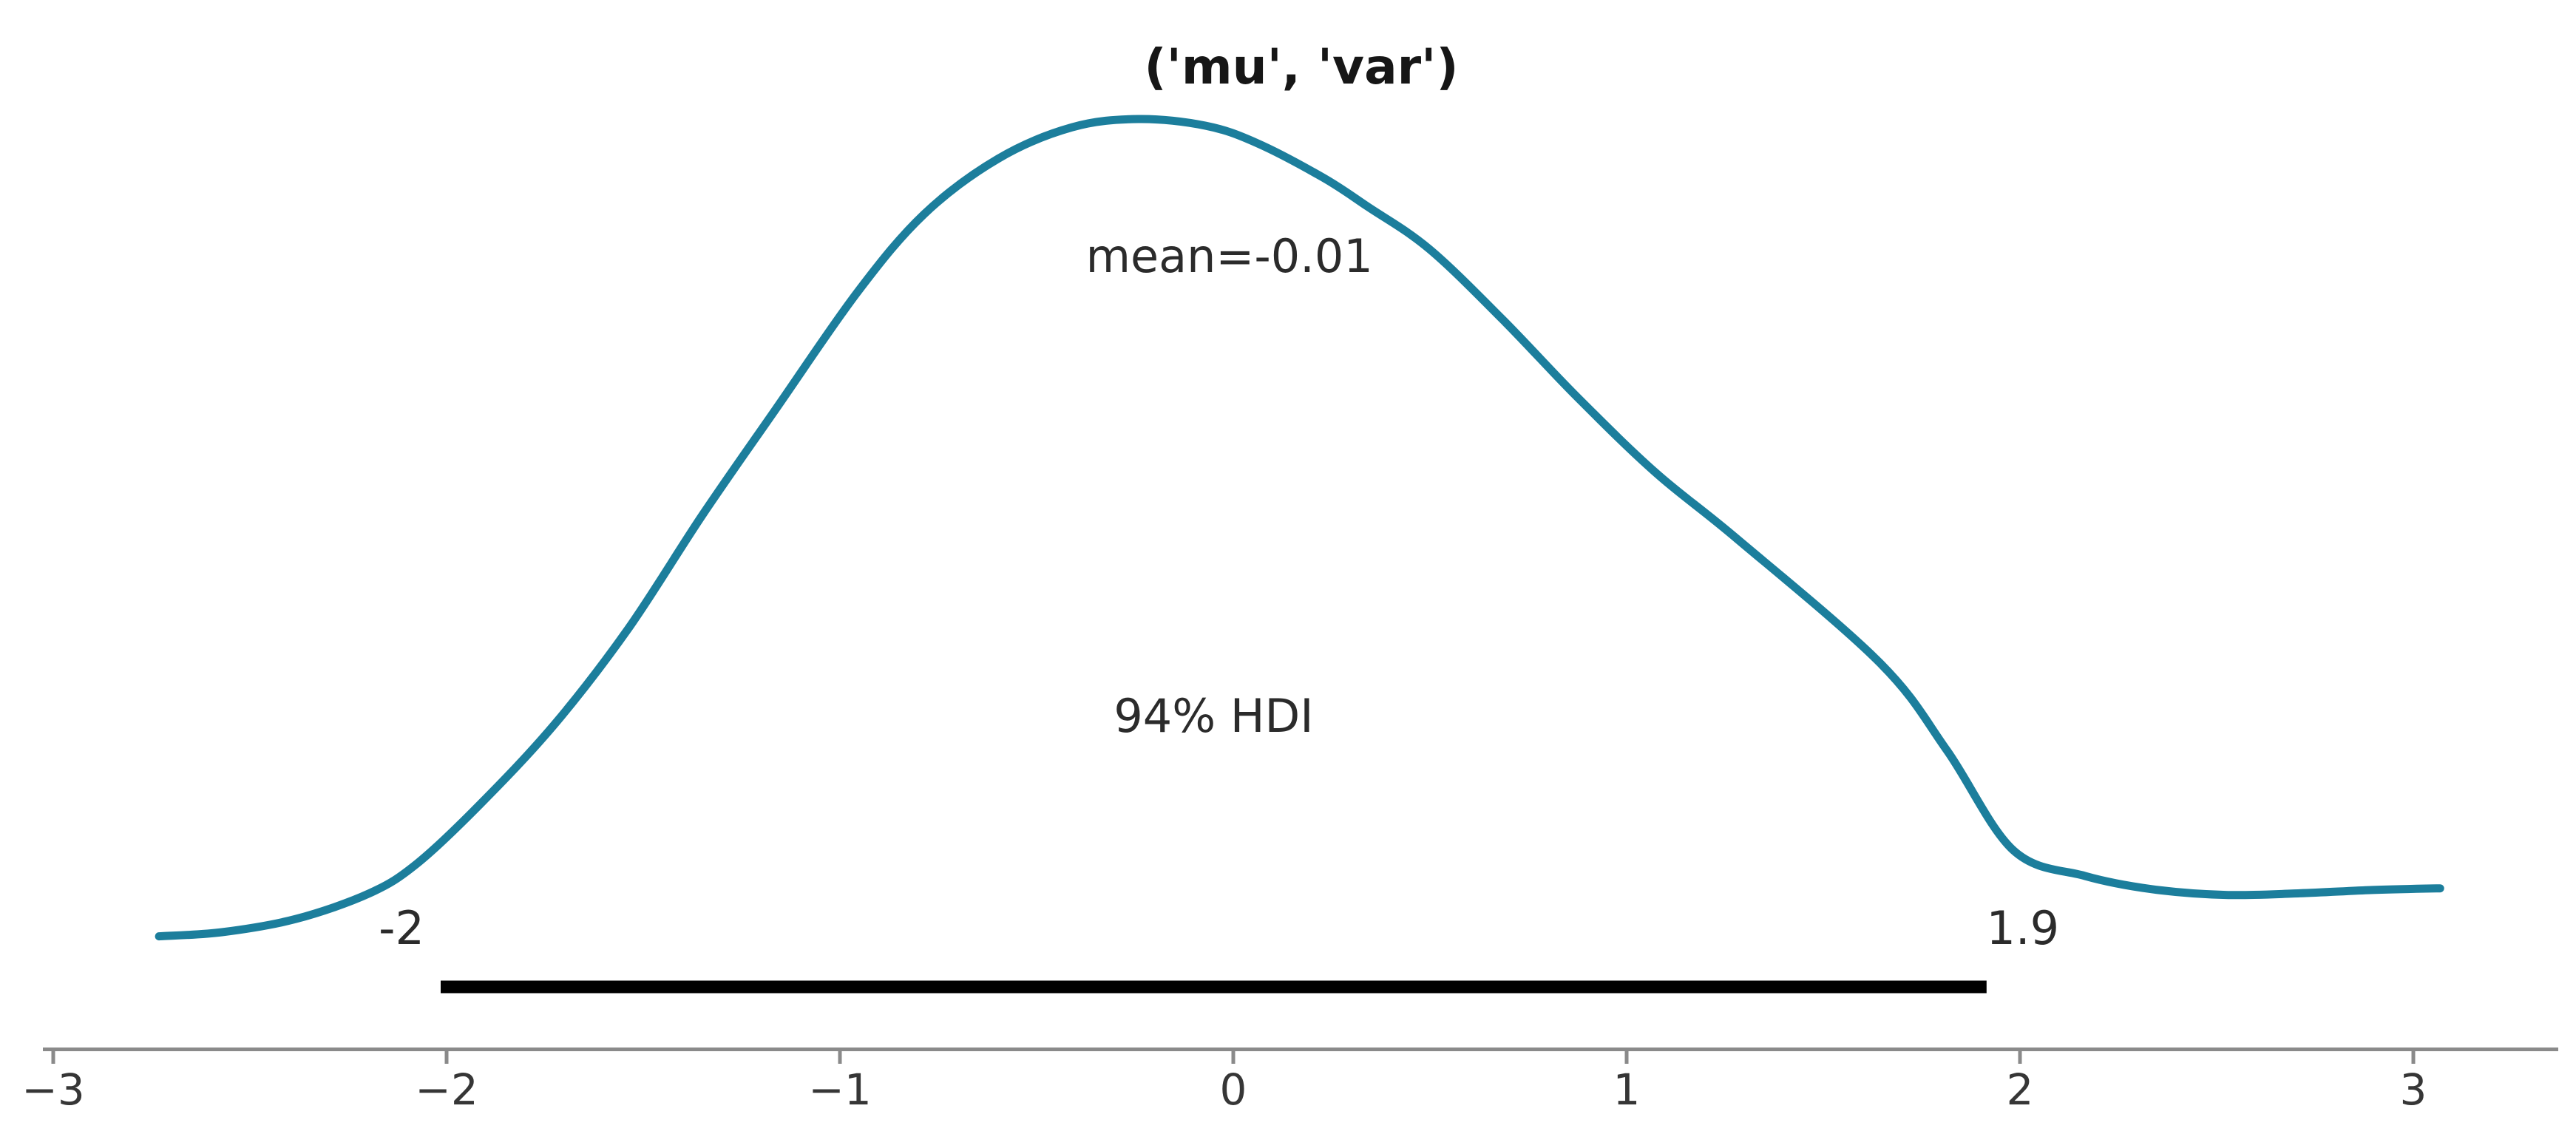 The image size is (2576, 1134). Describe the element at coordinates (446, 1090) in the screenshot. I see `x-tick-label: −2` at that location.